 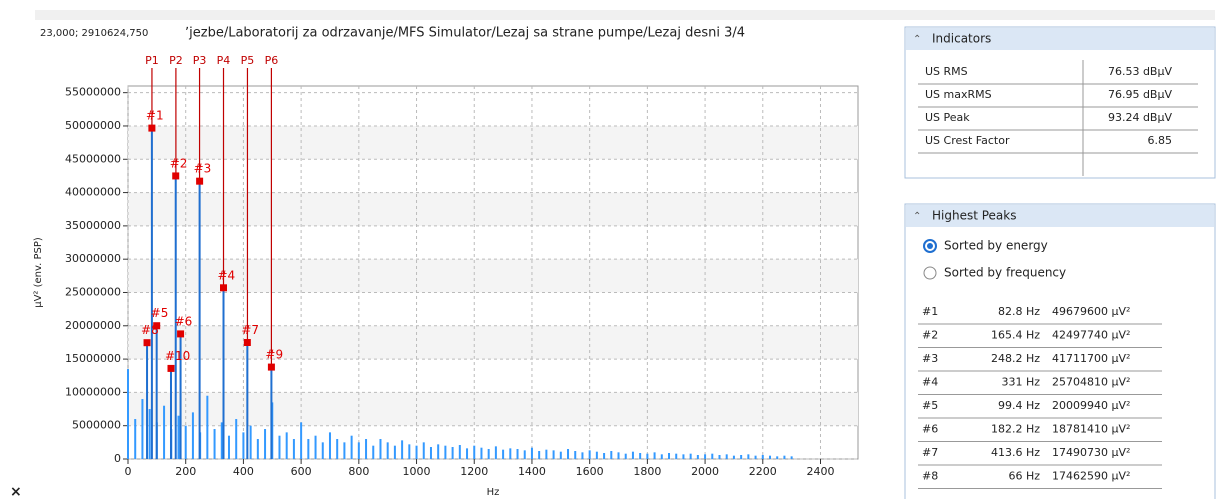 I want to click on y-tick-label: 50000000, so click(x=93, y=125).